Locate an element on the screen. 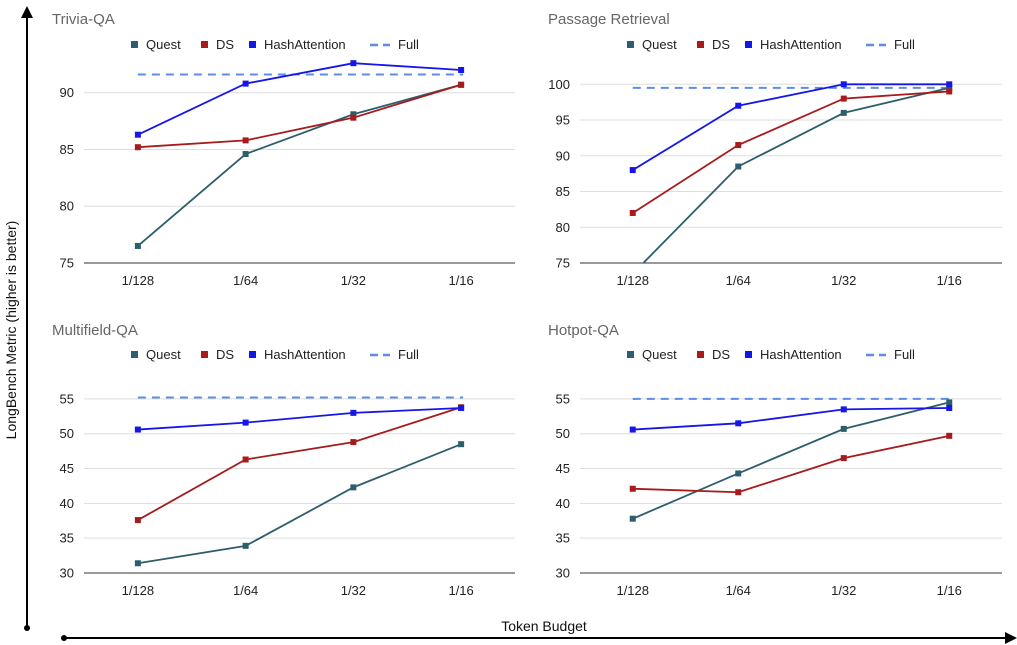 The image size is (1017, 645). y-tick-label: 30 is located at coordinates (563, 573).